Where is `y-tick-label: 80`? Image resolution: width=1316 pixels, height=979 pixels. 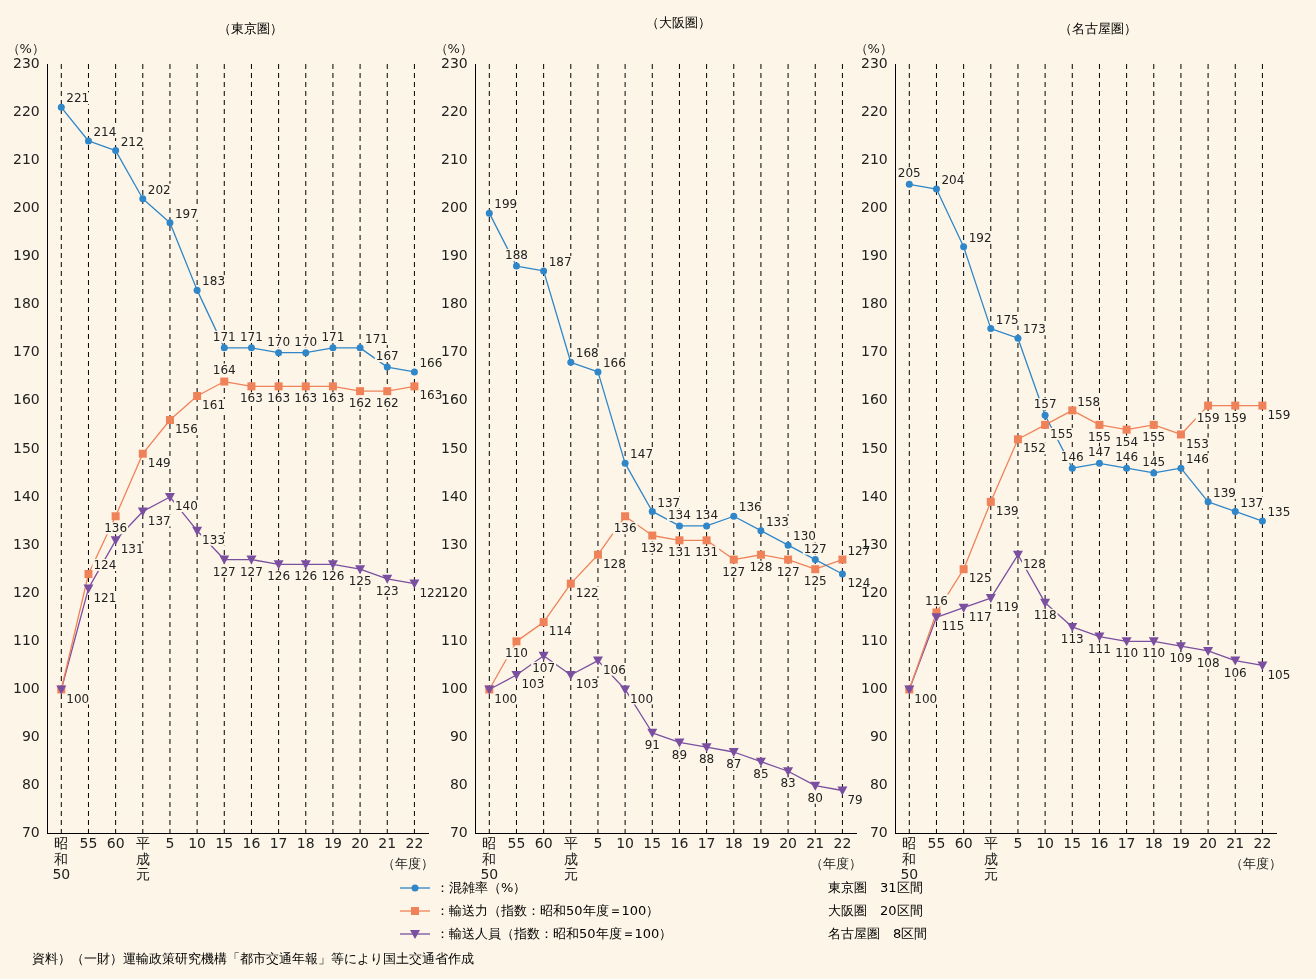
y-tick-label: 80 is located at coordinates (878, 784).